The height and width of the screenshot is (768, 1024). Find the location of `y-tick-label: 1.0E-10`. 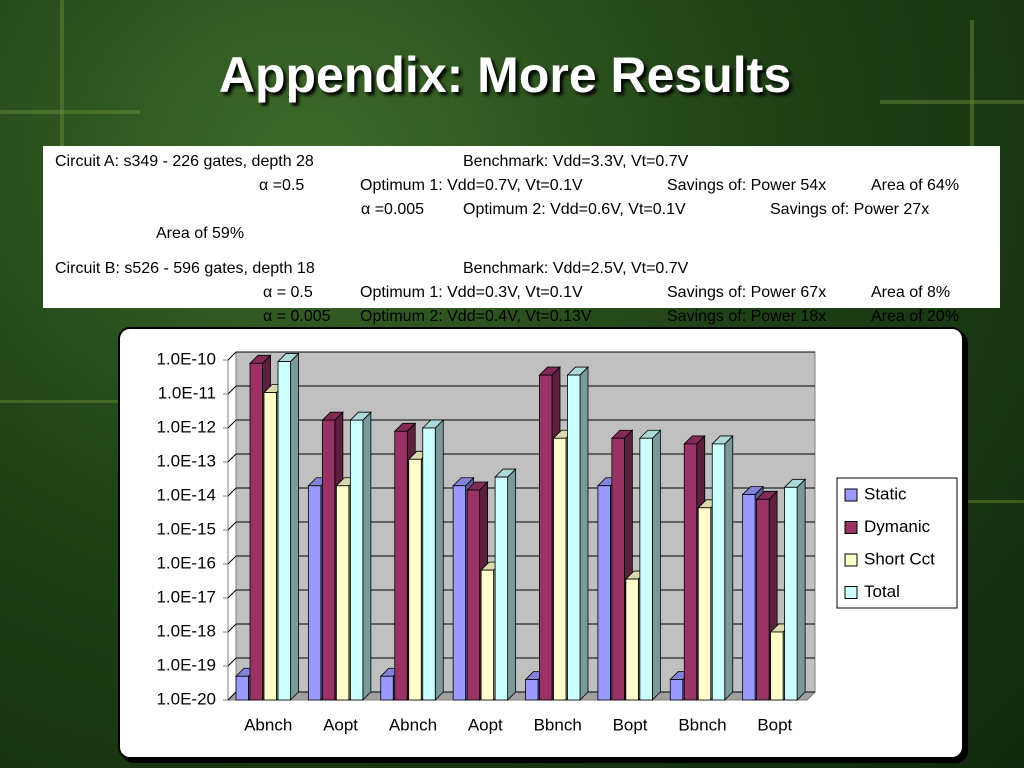

y-tick-label: 1.0E-10 is located at coordinates (186, 358).